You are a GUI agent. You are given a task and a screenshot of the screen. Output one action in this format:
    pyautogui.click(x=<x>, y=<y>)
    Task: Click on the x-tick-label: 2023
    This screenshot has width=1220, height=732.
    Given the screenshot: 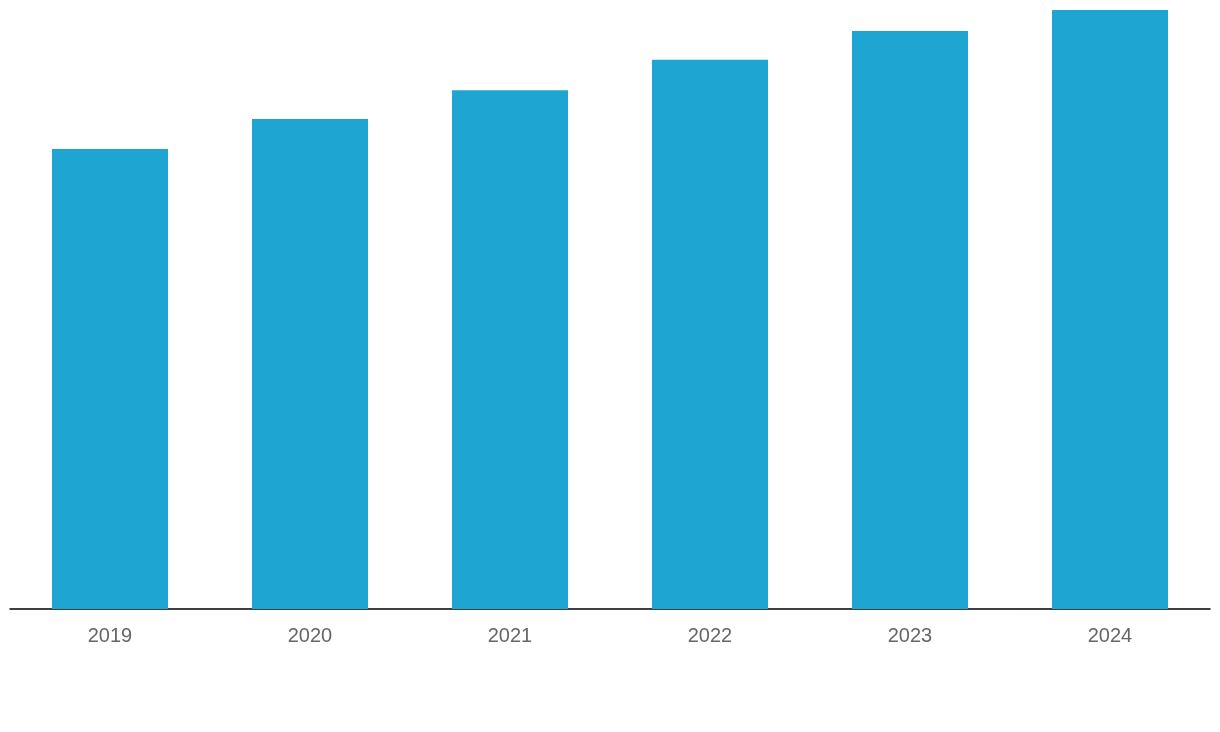 What is the action you would take?
    pyautogui.click(x=910, y=635)
    